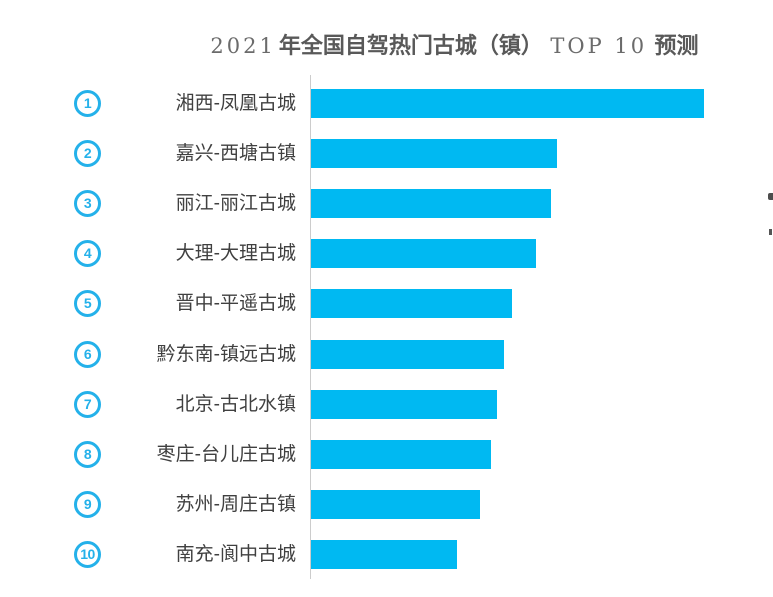 This screenshot has width=773, height=597. What do you see at coordinates (87, 504) in the screenshot?
I see `rank-badge: 9` at bounding box center [87, 504].